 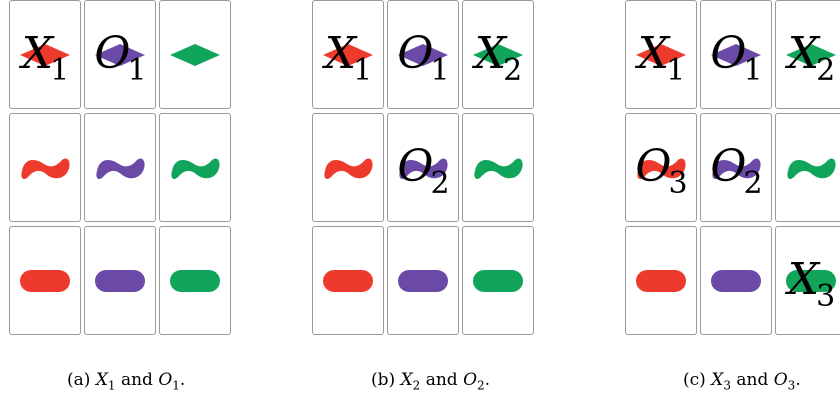 What do you see at coordinates (126, 381) in the screenshot?
I see `caption-a: (a) X1 and O1.` at bounding box center [126, 381].